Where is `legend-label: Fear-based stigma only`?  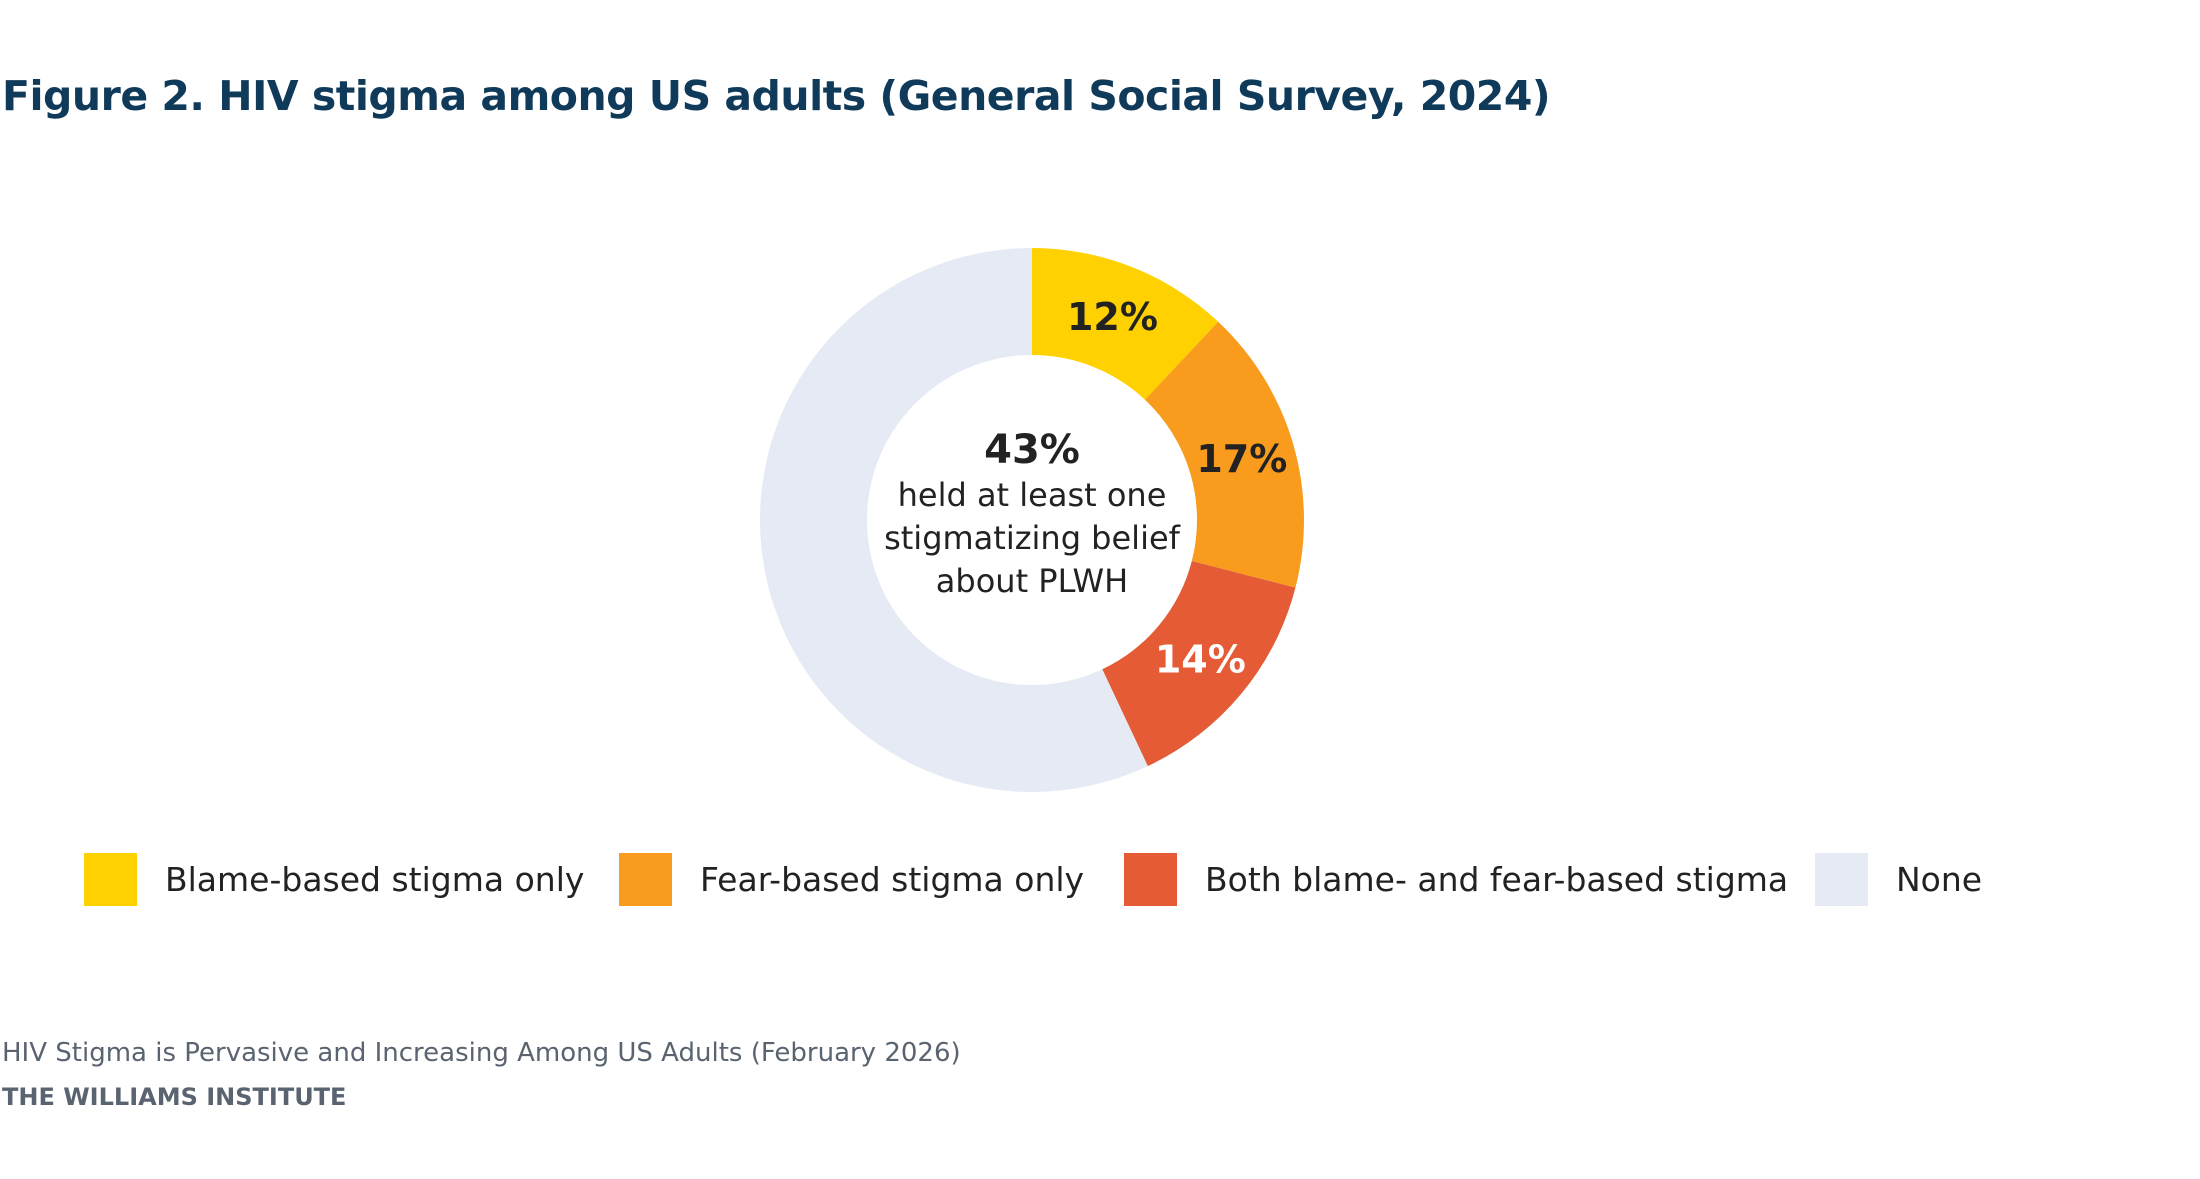
legend-label: Fear-based stigma only is located at coordinates (892, 879).